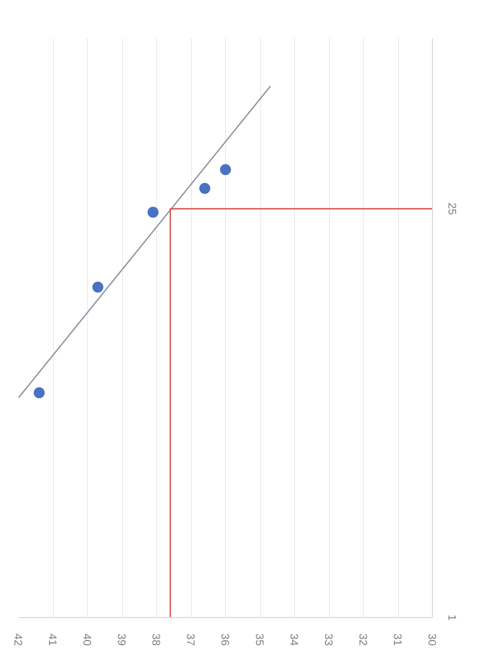 This screenshot has height=668, width=478. I want to click on x-tick-label: 38, so click(156, 640).